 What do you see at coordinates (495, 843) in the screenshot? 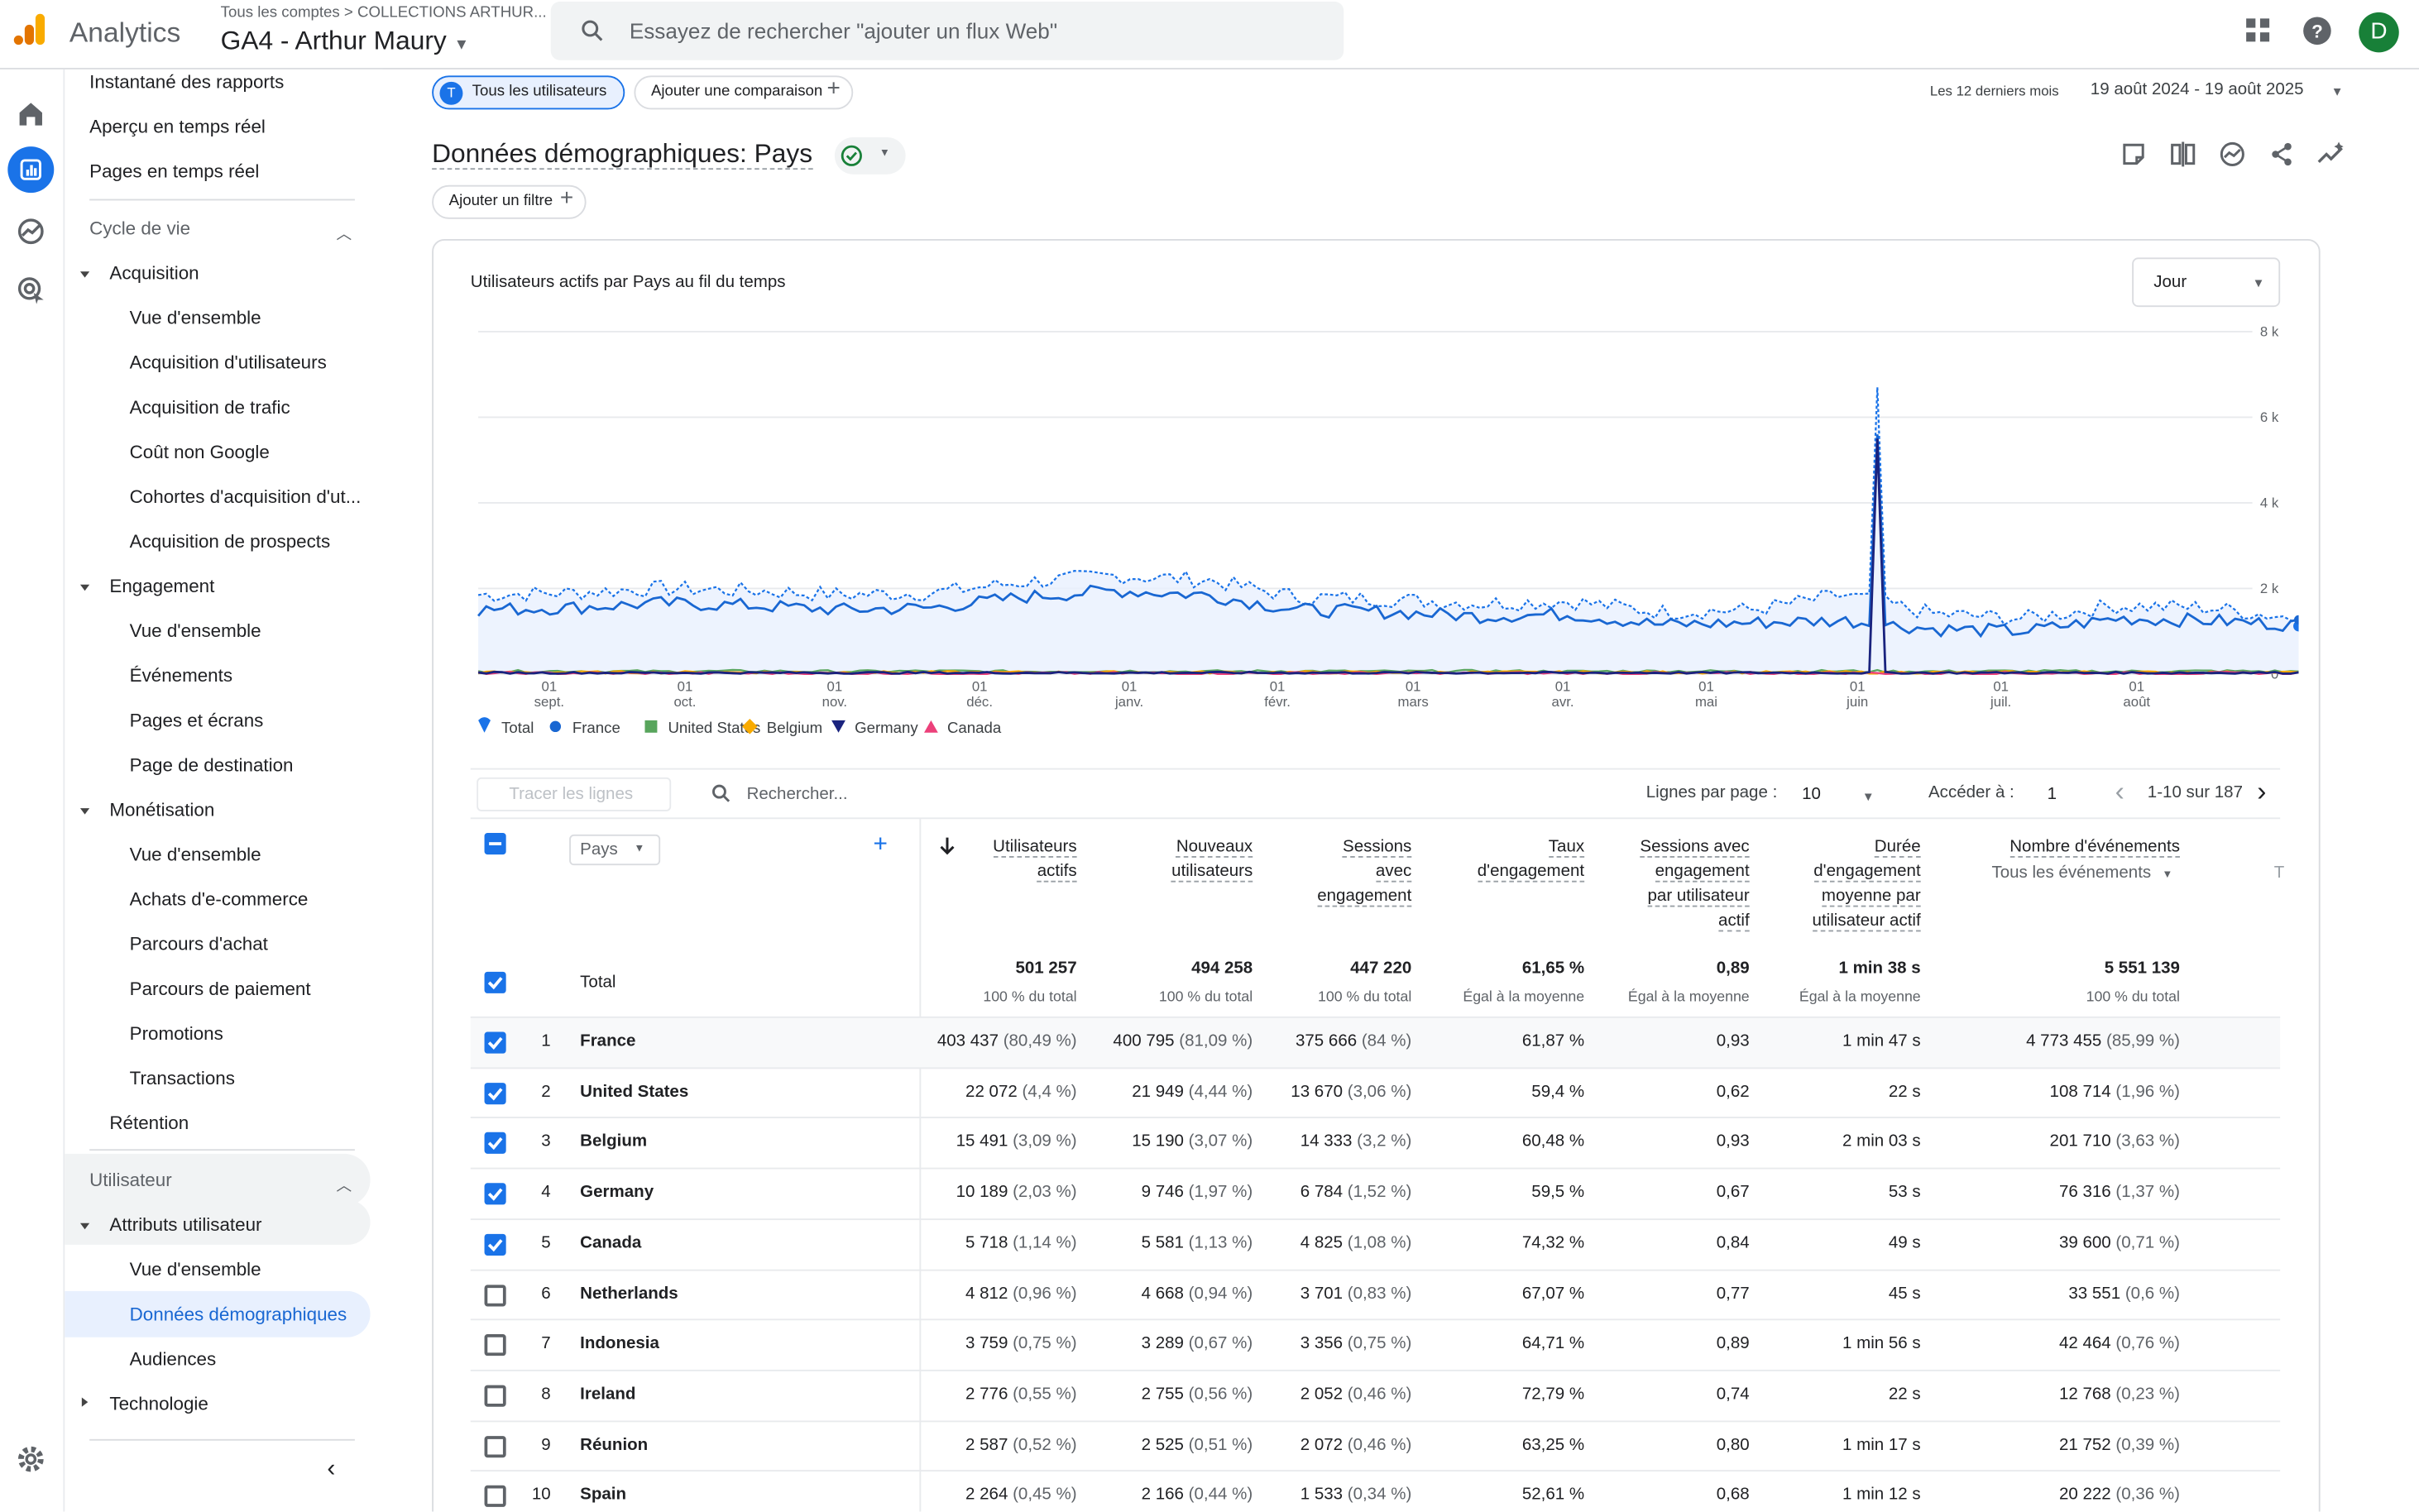
I see `select-all-checkbox` at bounding box center [495, 843].